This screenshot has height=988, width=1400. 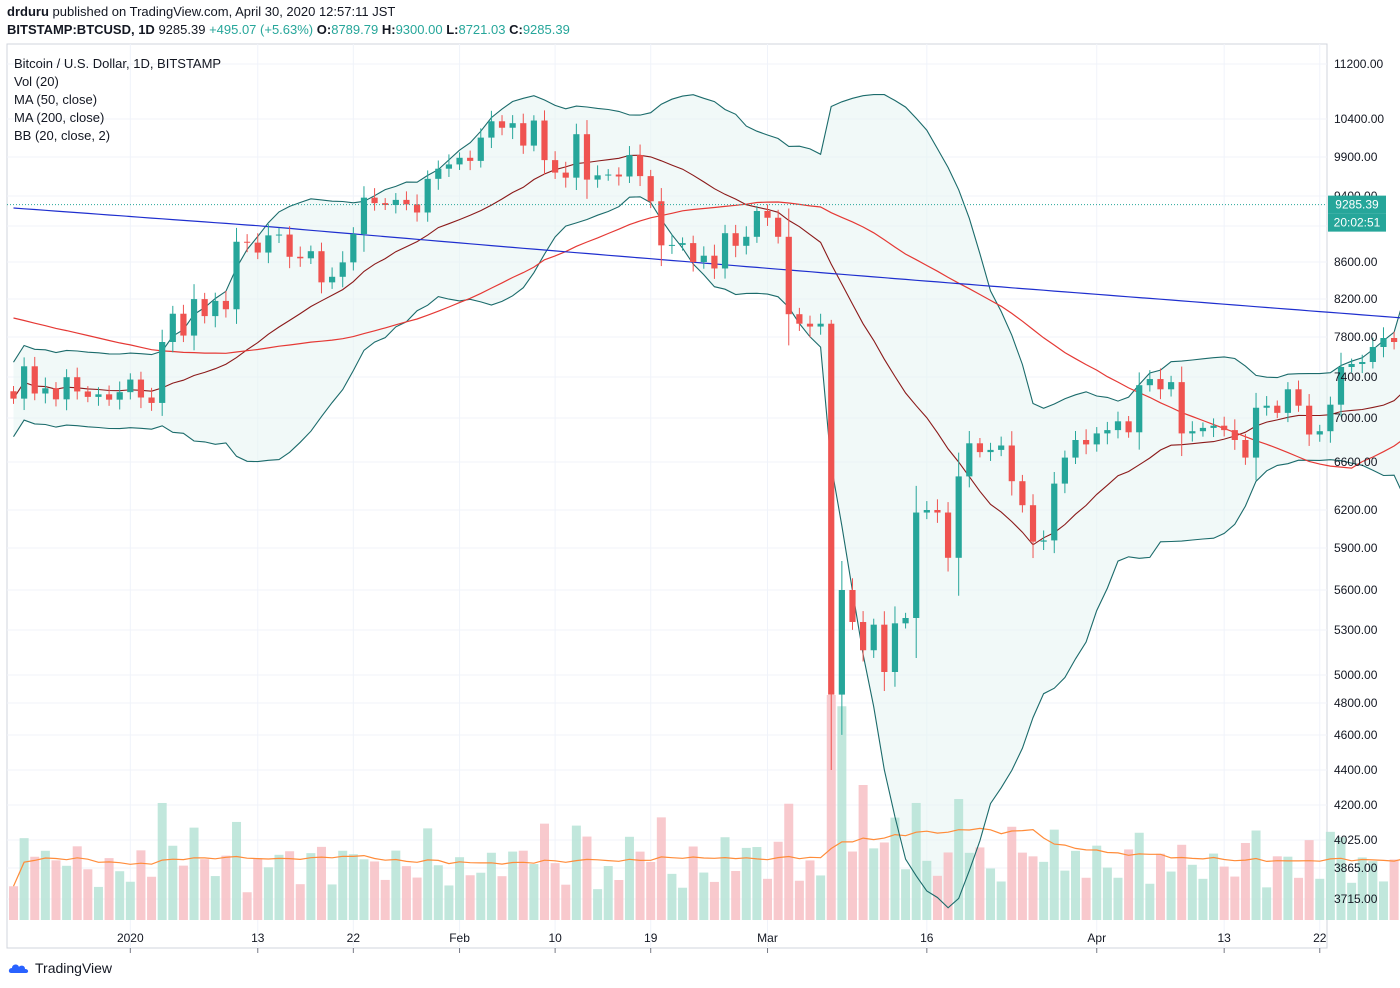 What do you see at coordinates (1357, 205) in the screenshot?
I see `last-price-label: 9285.39` at bounding box center [1357, 205].